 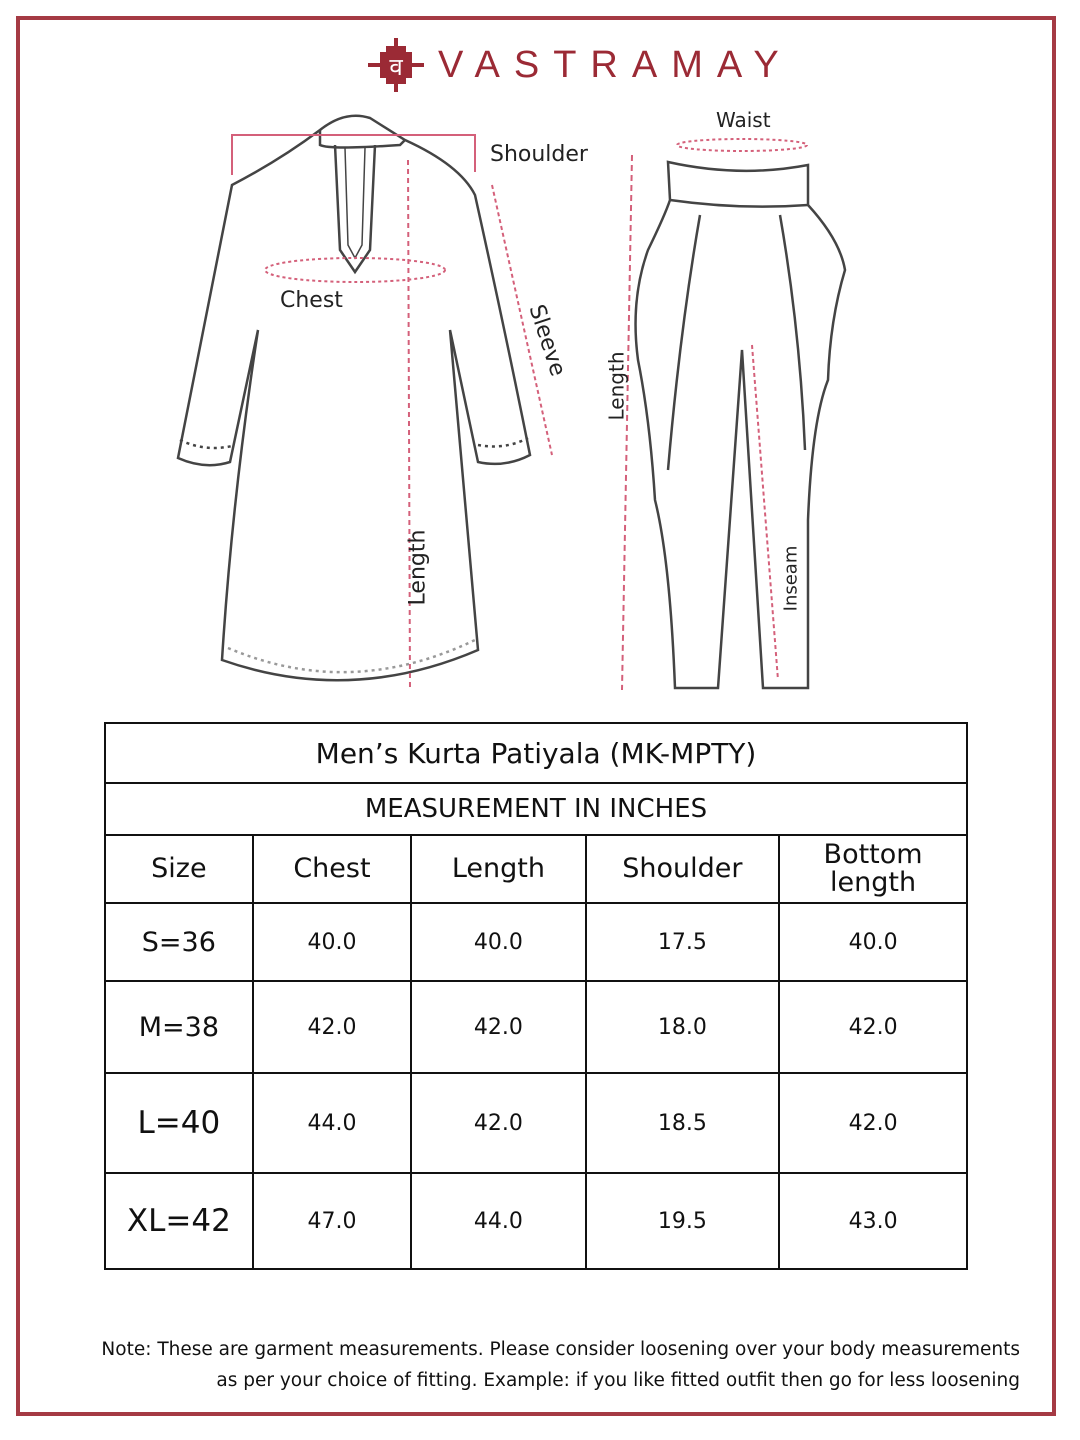 What do you see at coordinates (682, 1123) in the screenshot?
I see `cell-shoulder: 18.5` at bounding box center [682, 1123].